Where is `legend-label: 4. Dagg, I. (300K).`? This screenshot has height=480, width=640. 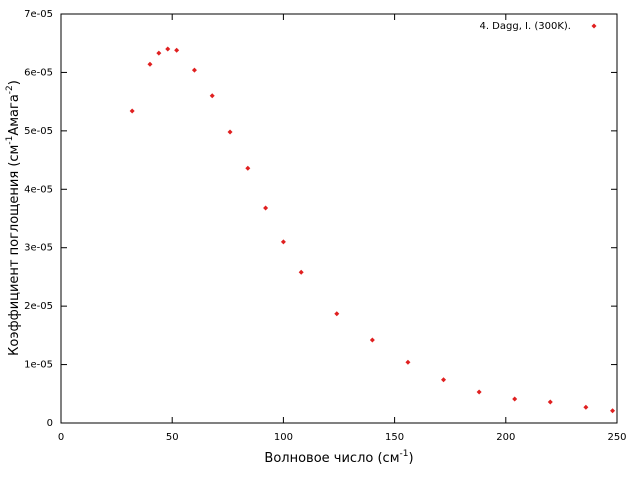
legend-label: 4. Dagg, I. (300K). is located at coordinates (525, 26).